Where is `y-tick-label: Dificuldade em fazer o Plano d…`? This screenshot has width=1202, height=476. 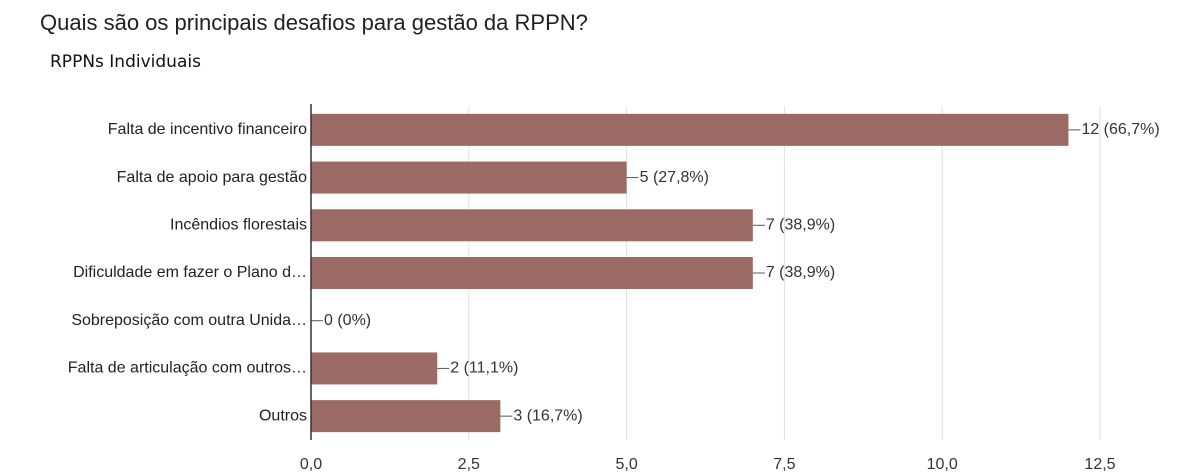 y-tick-label: Dificuldade em fazer o Plano d… is located at coordinates (190, 272).